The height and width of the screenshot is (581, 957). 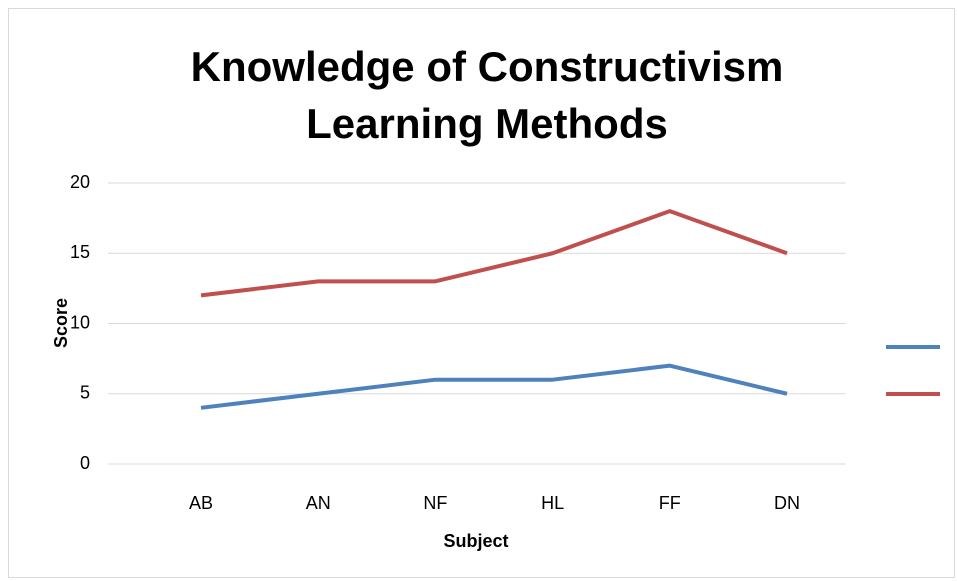 I want to click on x-tick-label: AN, so click(x=318, y=503).